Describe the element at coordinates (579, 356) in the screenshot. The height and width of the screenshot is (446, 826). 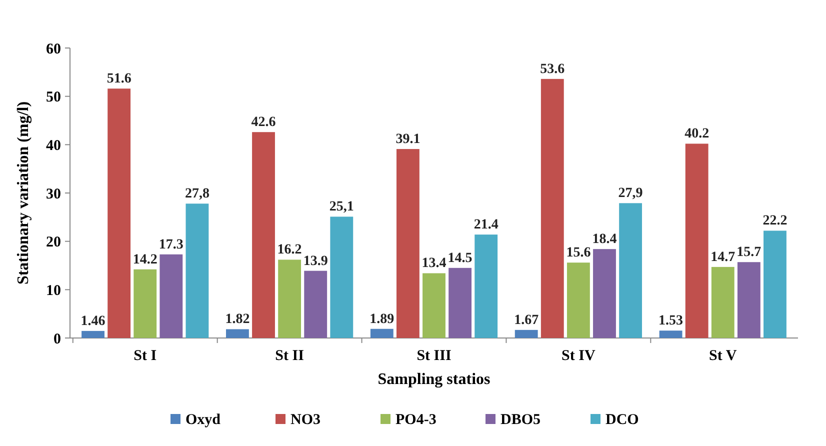
I see `x-tick-label: St IV` at that location.